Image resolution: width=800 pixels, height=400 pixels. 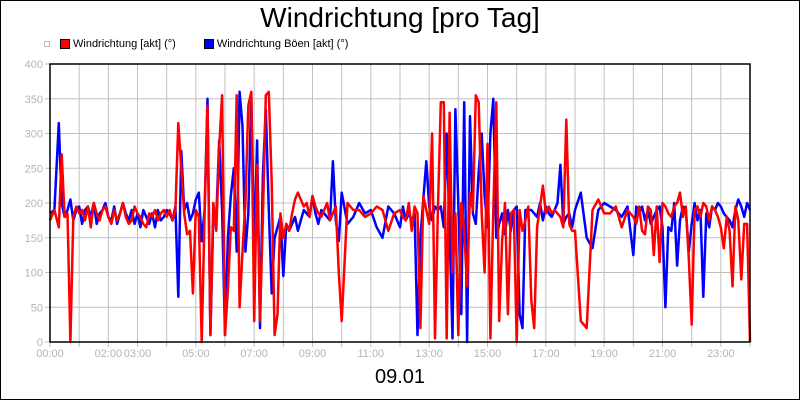 What do you see at coordinates (109, 354) in the screenshot?
I see `x-tick-label: 02:00` at bounding box center [109, 354].